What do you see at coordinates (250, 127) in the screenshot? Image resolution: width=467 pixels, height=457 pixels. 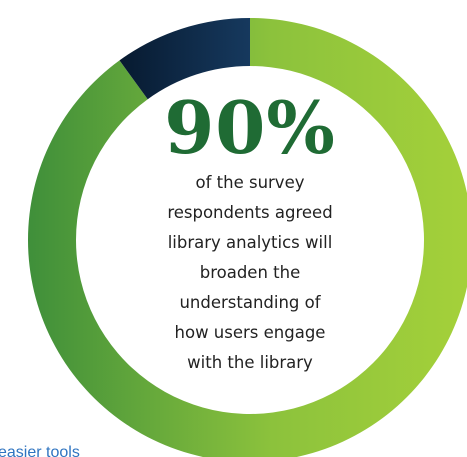 I see `big-percentage: 90%` at bounding box center [250, 127].